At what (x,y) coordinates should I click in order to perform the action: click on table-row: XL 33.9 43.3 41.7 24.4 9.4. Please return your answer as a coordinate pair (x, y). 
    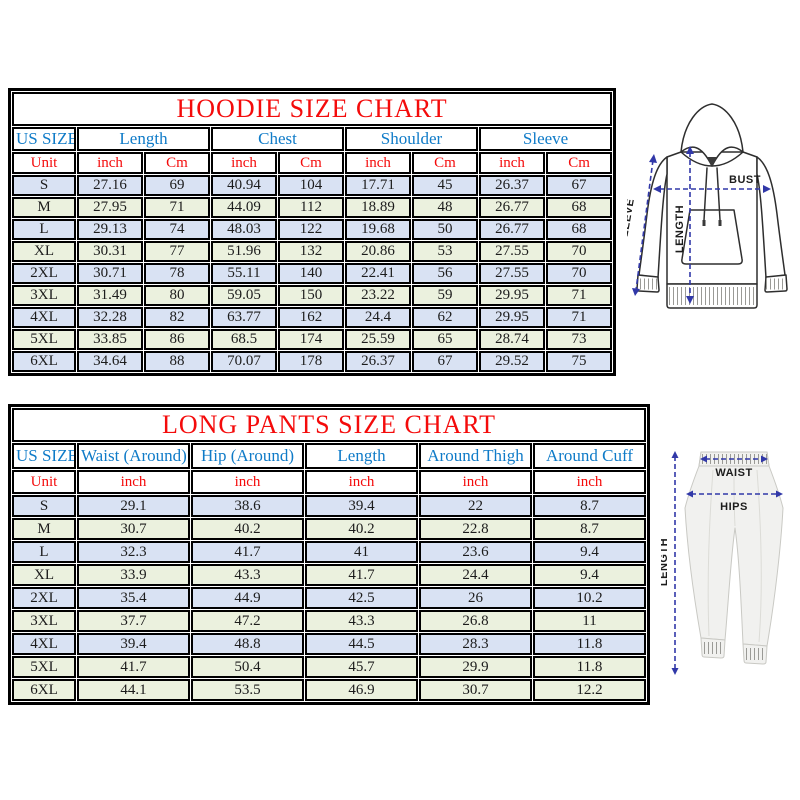
    Looking at the image, I should click on (329, 575).